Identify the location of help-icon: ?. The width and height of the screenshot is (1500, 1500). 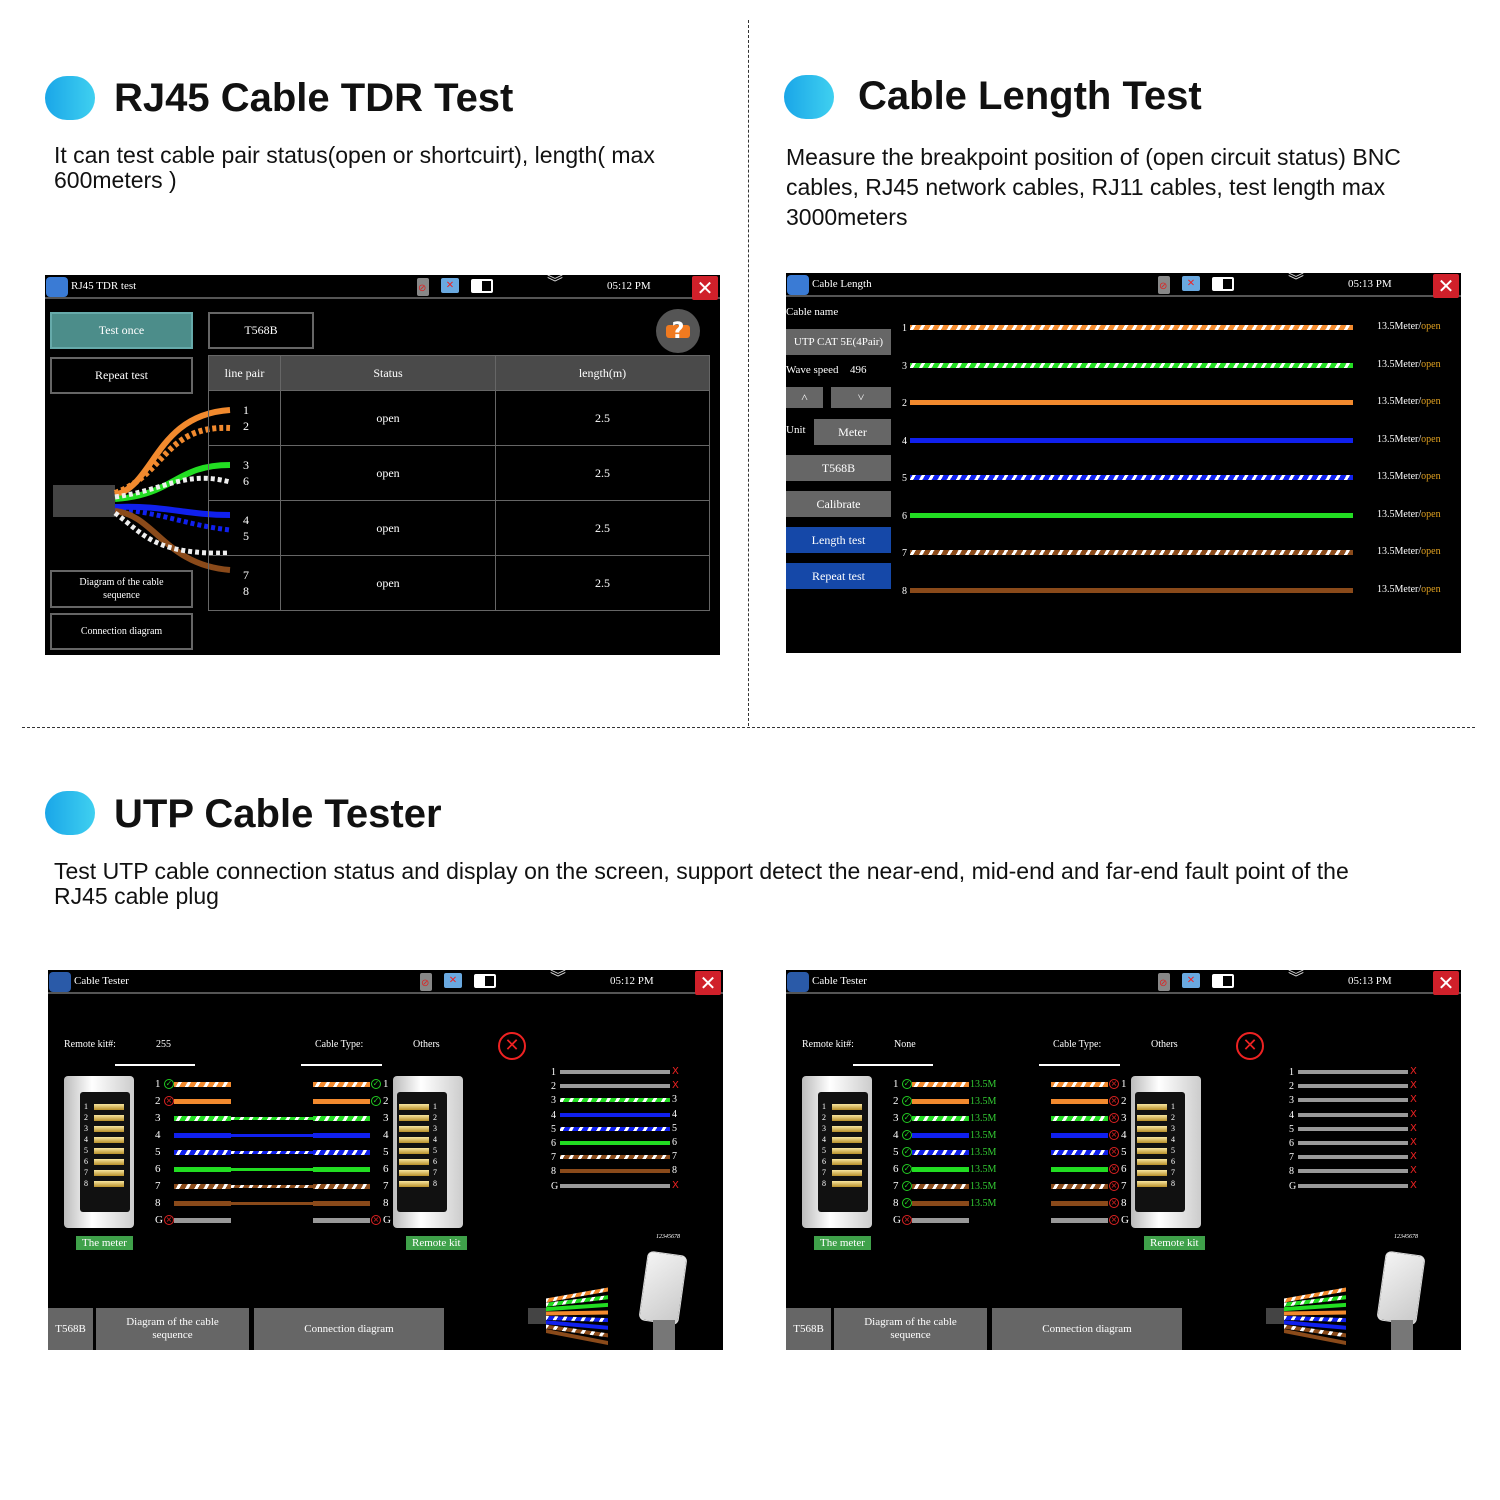
(678, 331).